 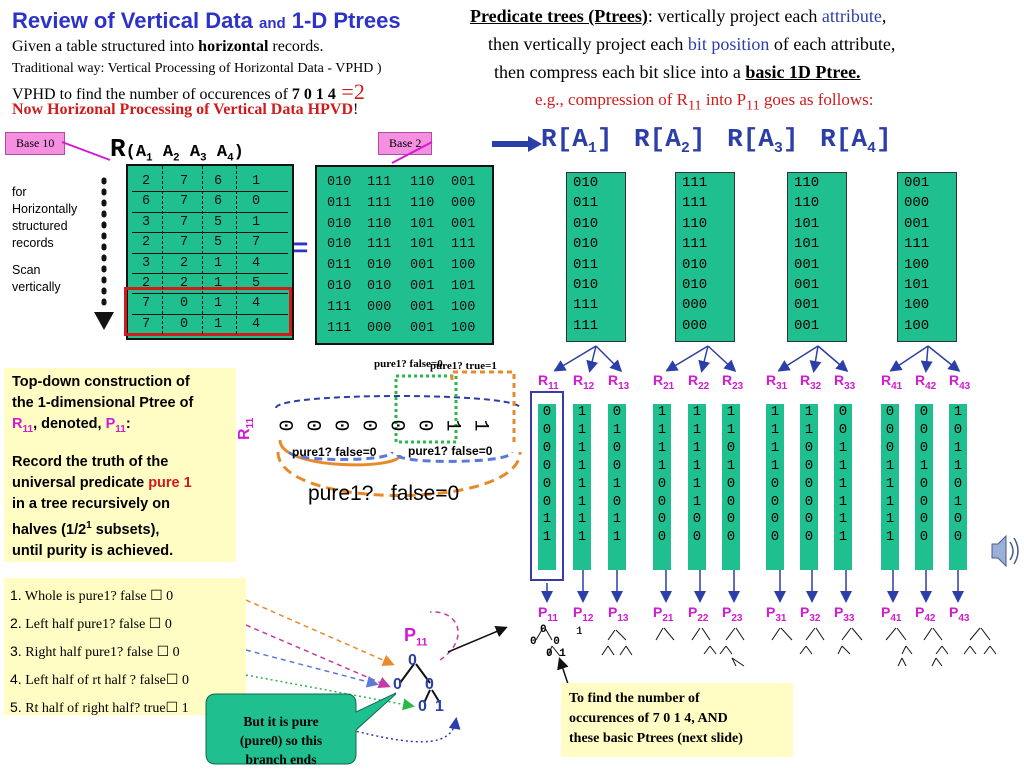 What do you see at coordinates (300, 728) in the screenshot?
I see `pure-bubble-shape` at bounding box center [300, 728].